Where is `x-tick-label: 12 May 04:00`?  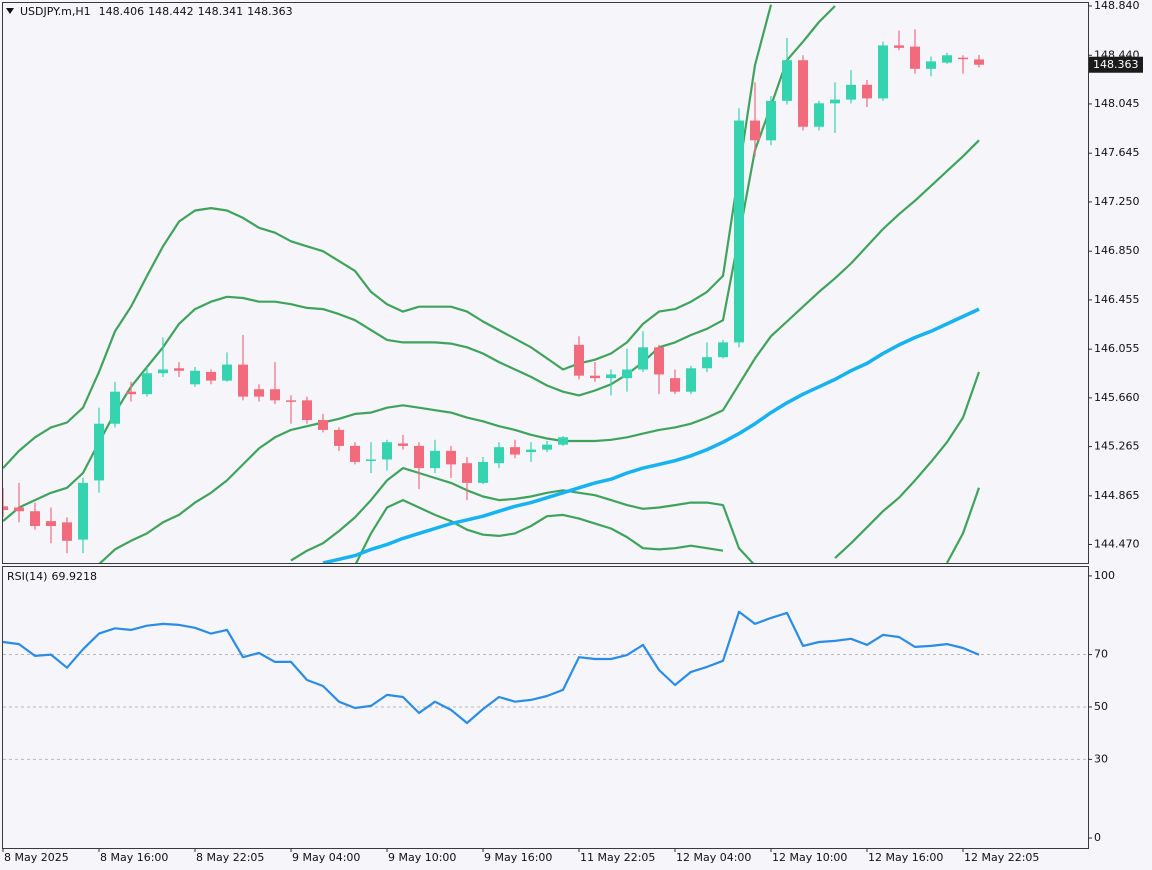 x-tick-label: 12 May 04:00 is located at coordinates (713, 857).